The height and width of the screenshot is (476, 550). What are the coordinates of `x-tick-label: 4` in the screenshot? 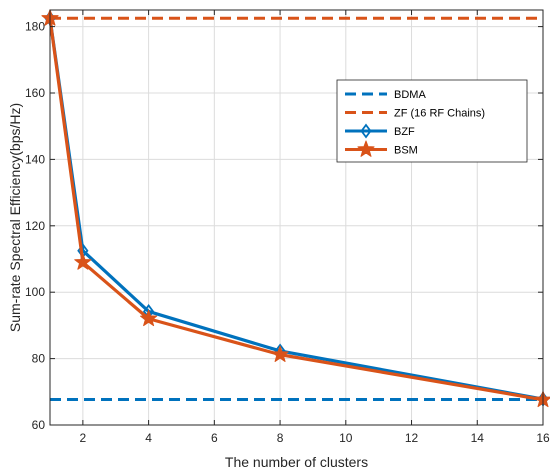 It's located at (148, 438).